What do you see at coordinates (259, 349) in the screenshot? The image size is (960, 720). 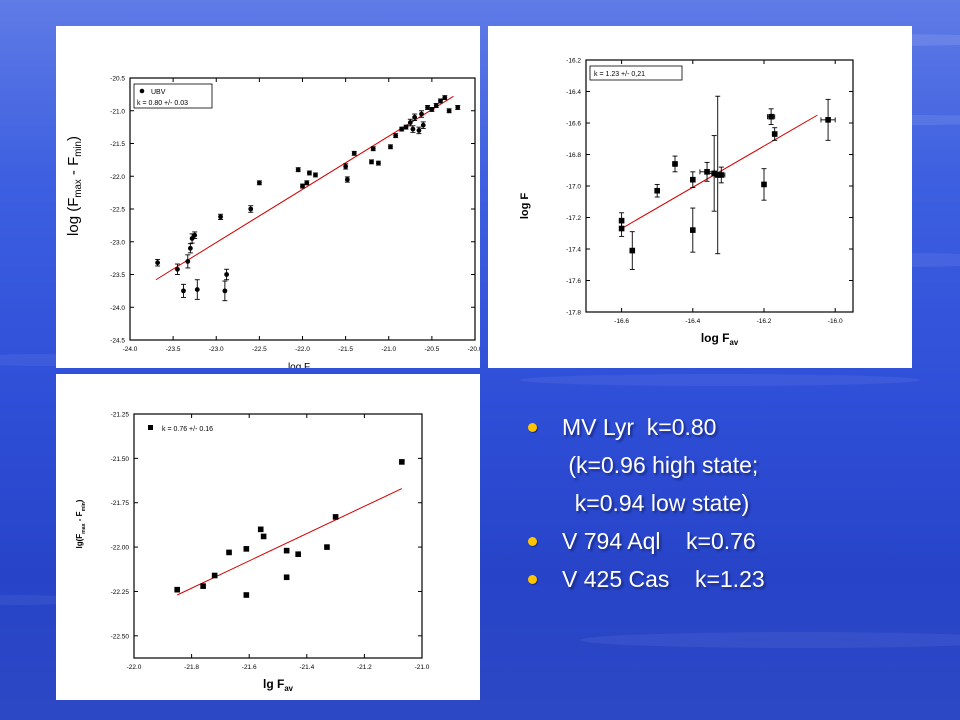 I see `x-tick-label: -22.5` at bounding box center [259, 349].